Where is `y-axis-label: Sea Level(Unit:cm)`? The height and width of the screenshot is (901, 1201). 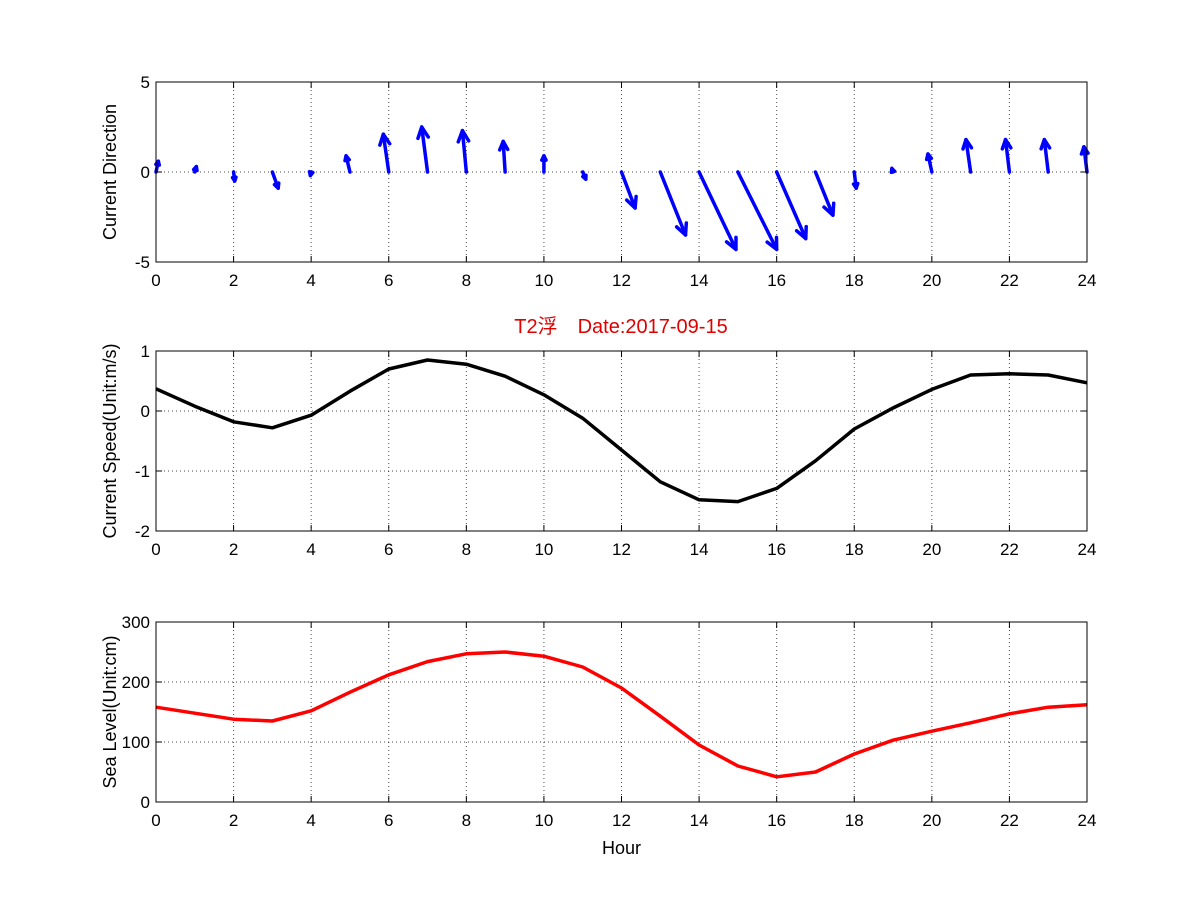 y-axis-label: Sea Level(Unit:cm) is located at coordinates (110, 711).